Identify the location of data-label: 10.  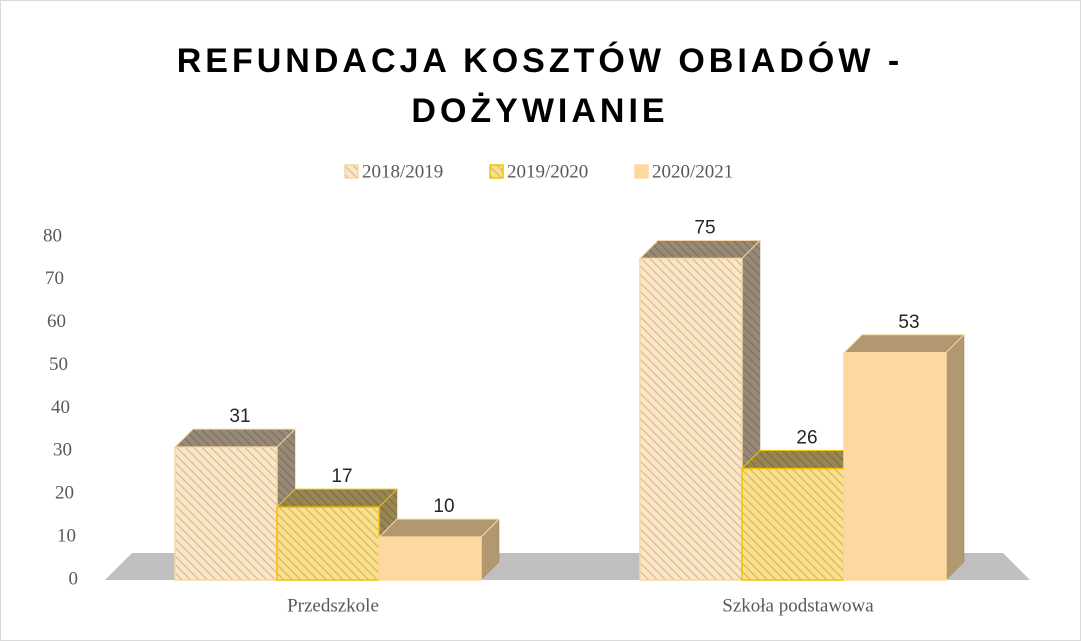
(443, 506).